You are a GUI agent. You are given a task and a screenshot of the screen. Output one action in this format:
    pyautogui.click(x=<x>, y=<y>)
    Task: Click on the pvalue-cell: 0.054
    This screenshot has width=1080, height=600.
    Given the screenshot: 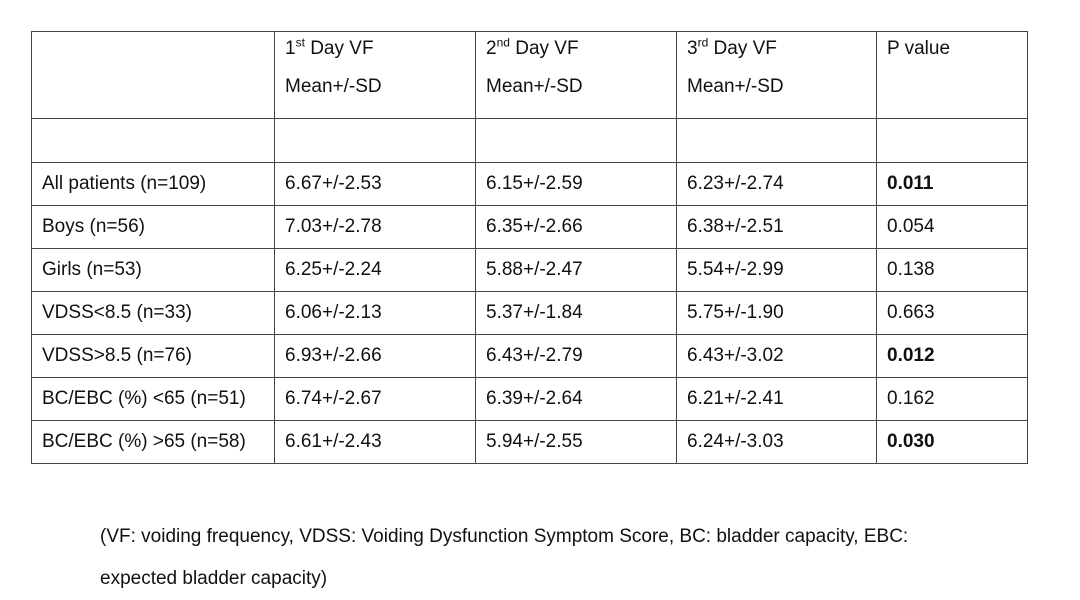 What is the action you would take?
    pyautogui.click(x=952, y=227)
    